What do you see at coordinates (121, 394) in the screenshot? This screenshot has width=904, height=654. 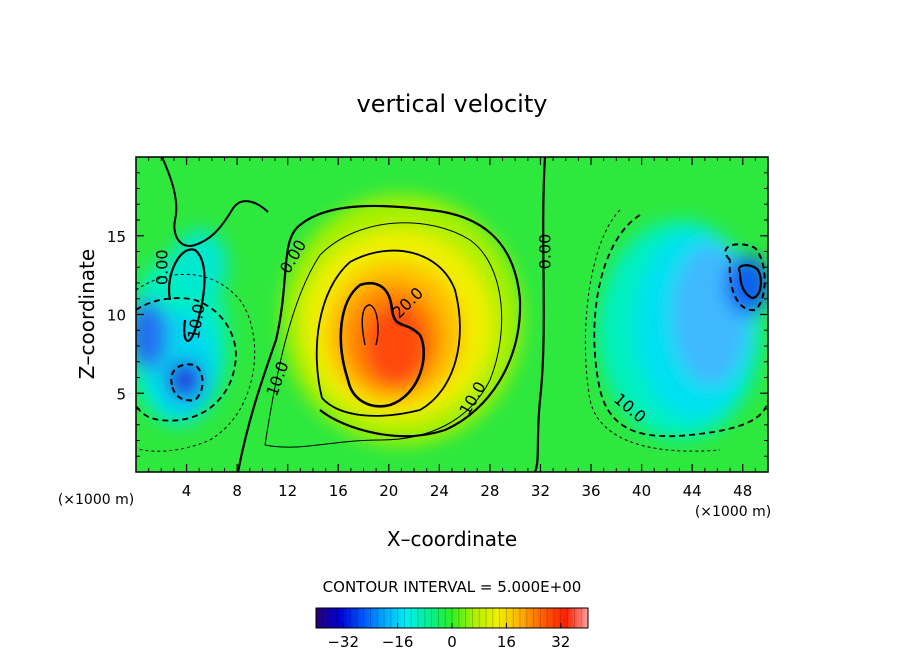 I see `y-tick-label: 5` at bounding box center [121, 394].